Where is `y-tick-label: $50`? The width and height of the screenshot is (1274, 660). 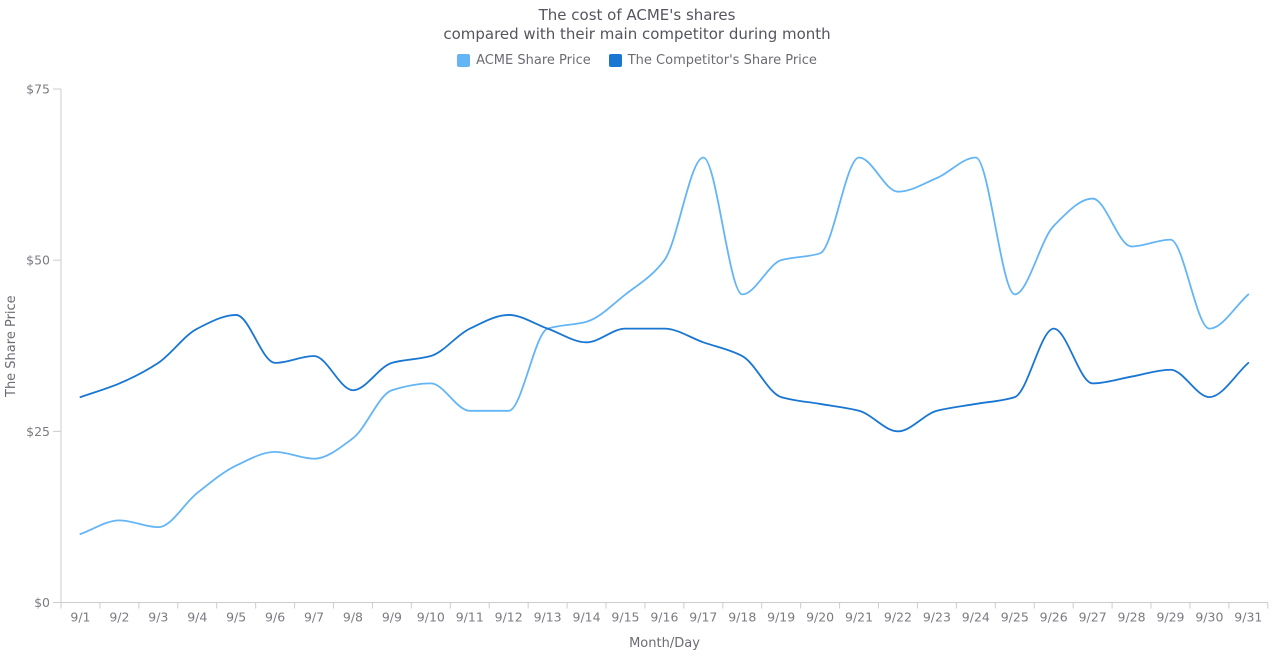
y-tick-label: $50 is located at coordinates (38, 260).